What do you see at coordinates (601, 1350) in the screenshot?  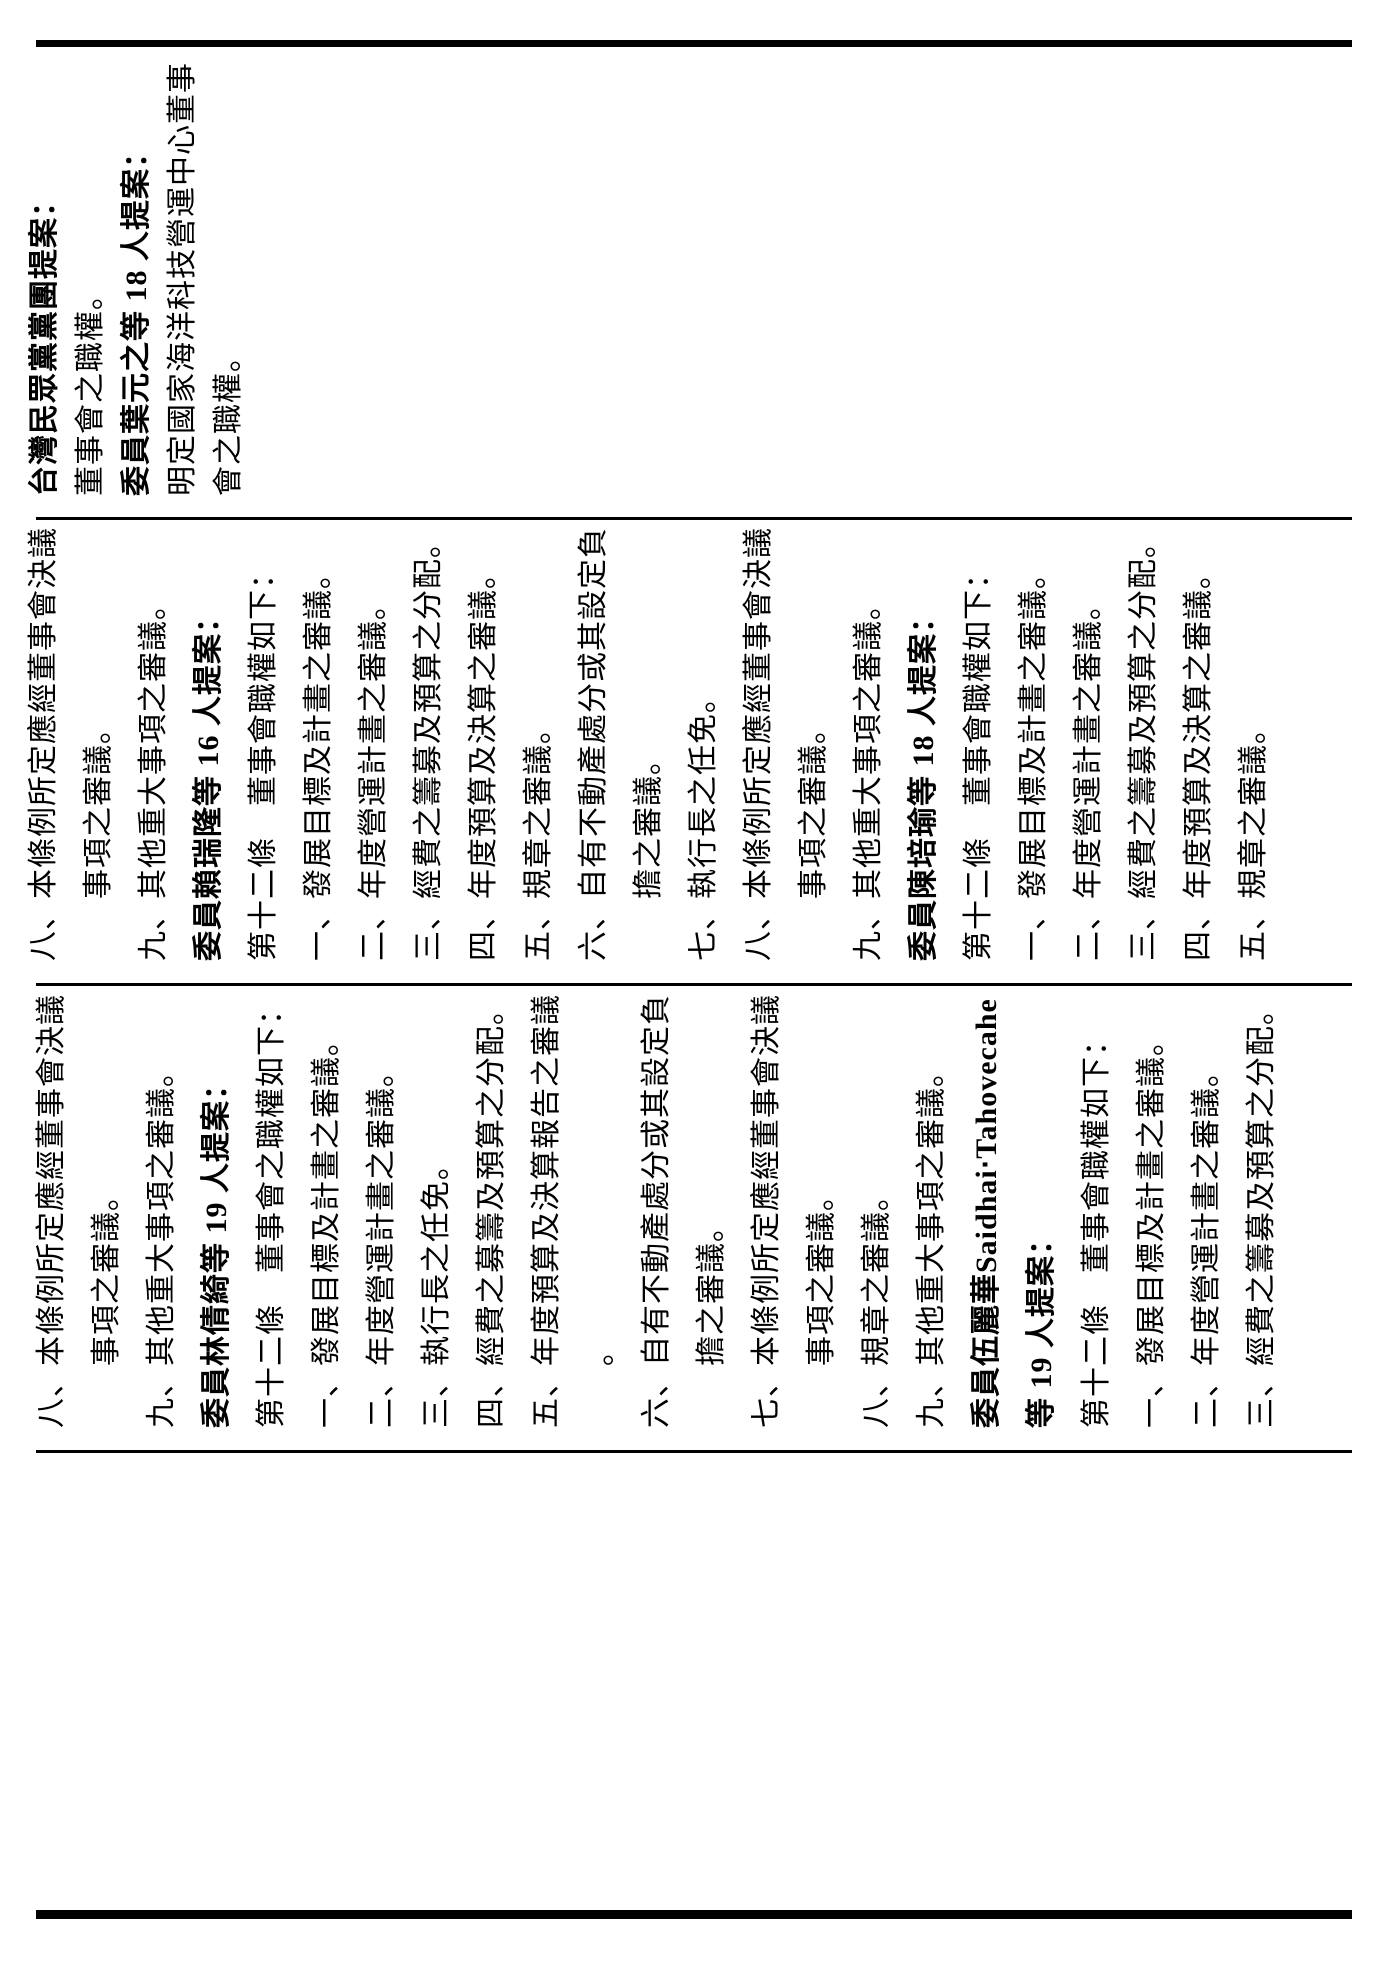 I see `text-line: 。` at bounding box center [601, 1350].